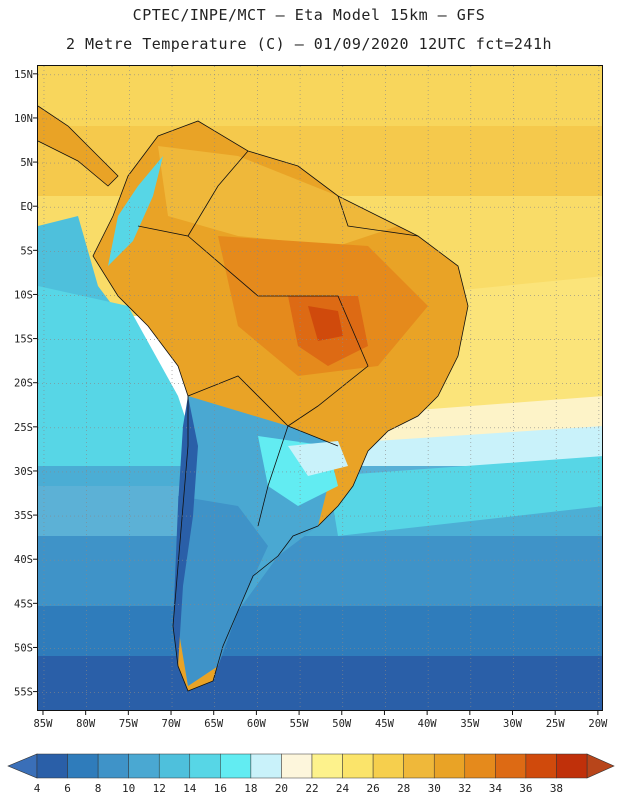  What do you see at coordinates (309, 15) in the screenshot?
I see `chart-title: CPTEC/INPE/MCT – Eta Model 15km – GFS` at bounding box center [309, 15].